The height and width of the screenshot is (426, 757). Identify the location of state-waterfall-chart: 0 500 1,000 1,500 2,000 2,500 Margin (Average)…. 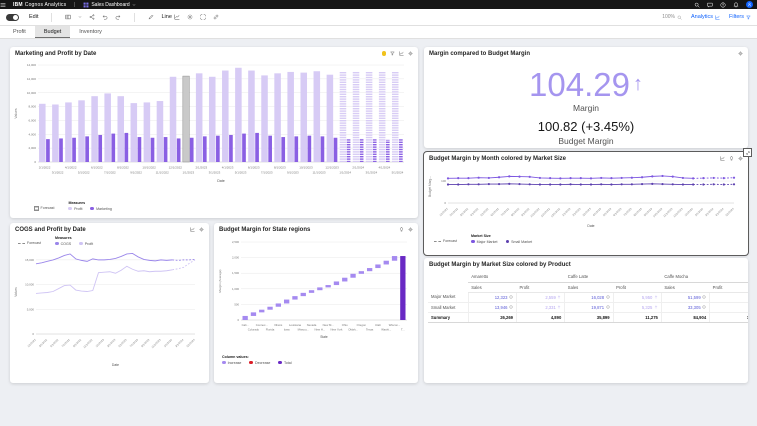
(313, 293).